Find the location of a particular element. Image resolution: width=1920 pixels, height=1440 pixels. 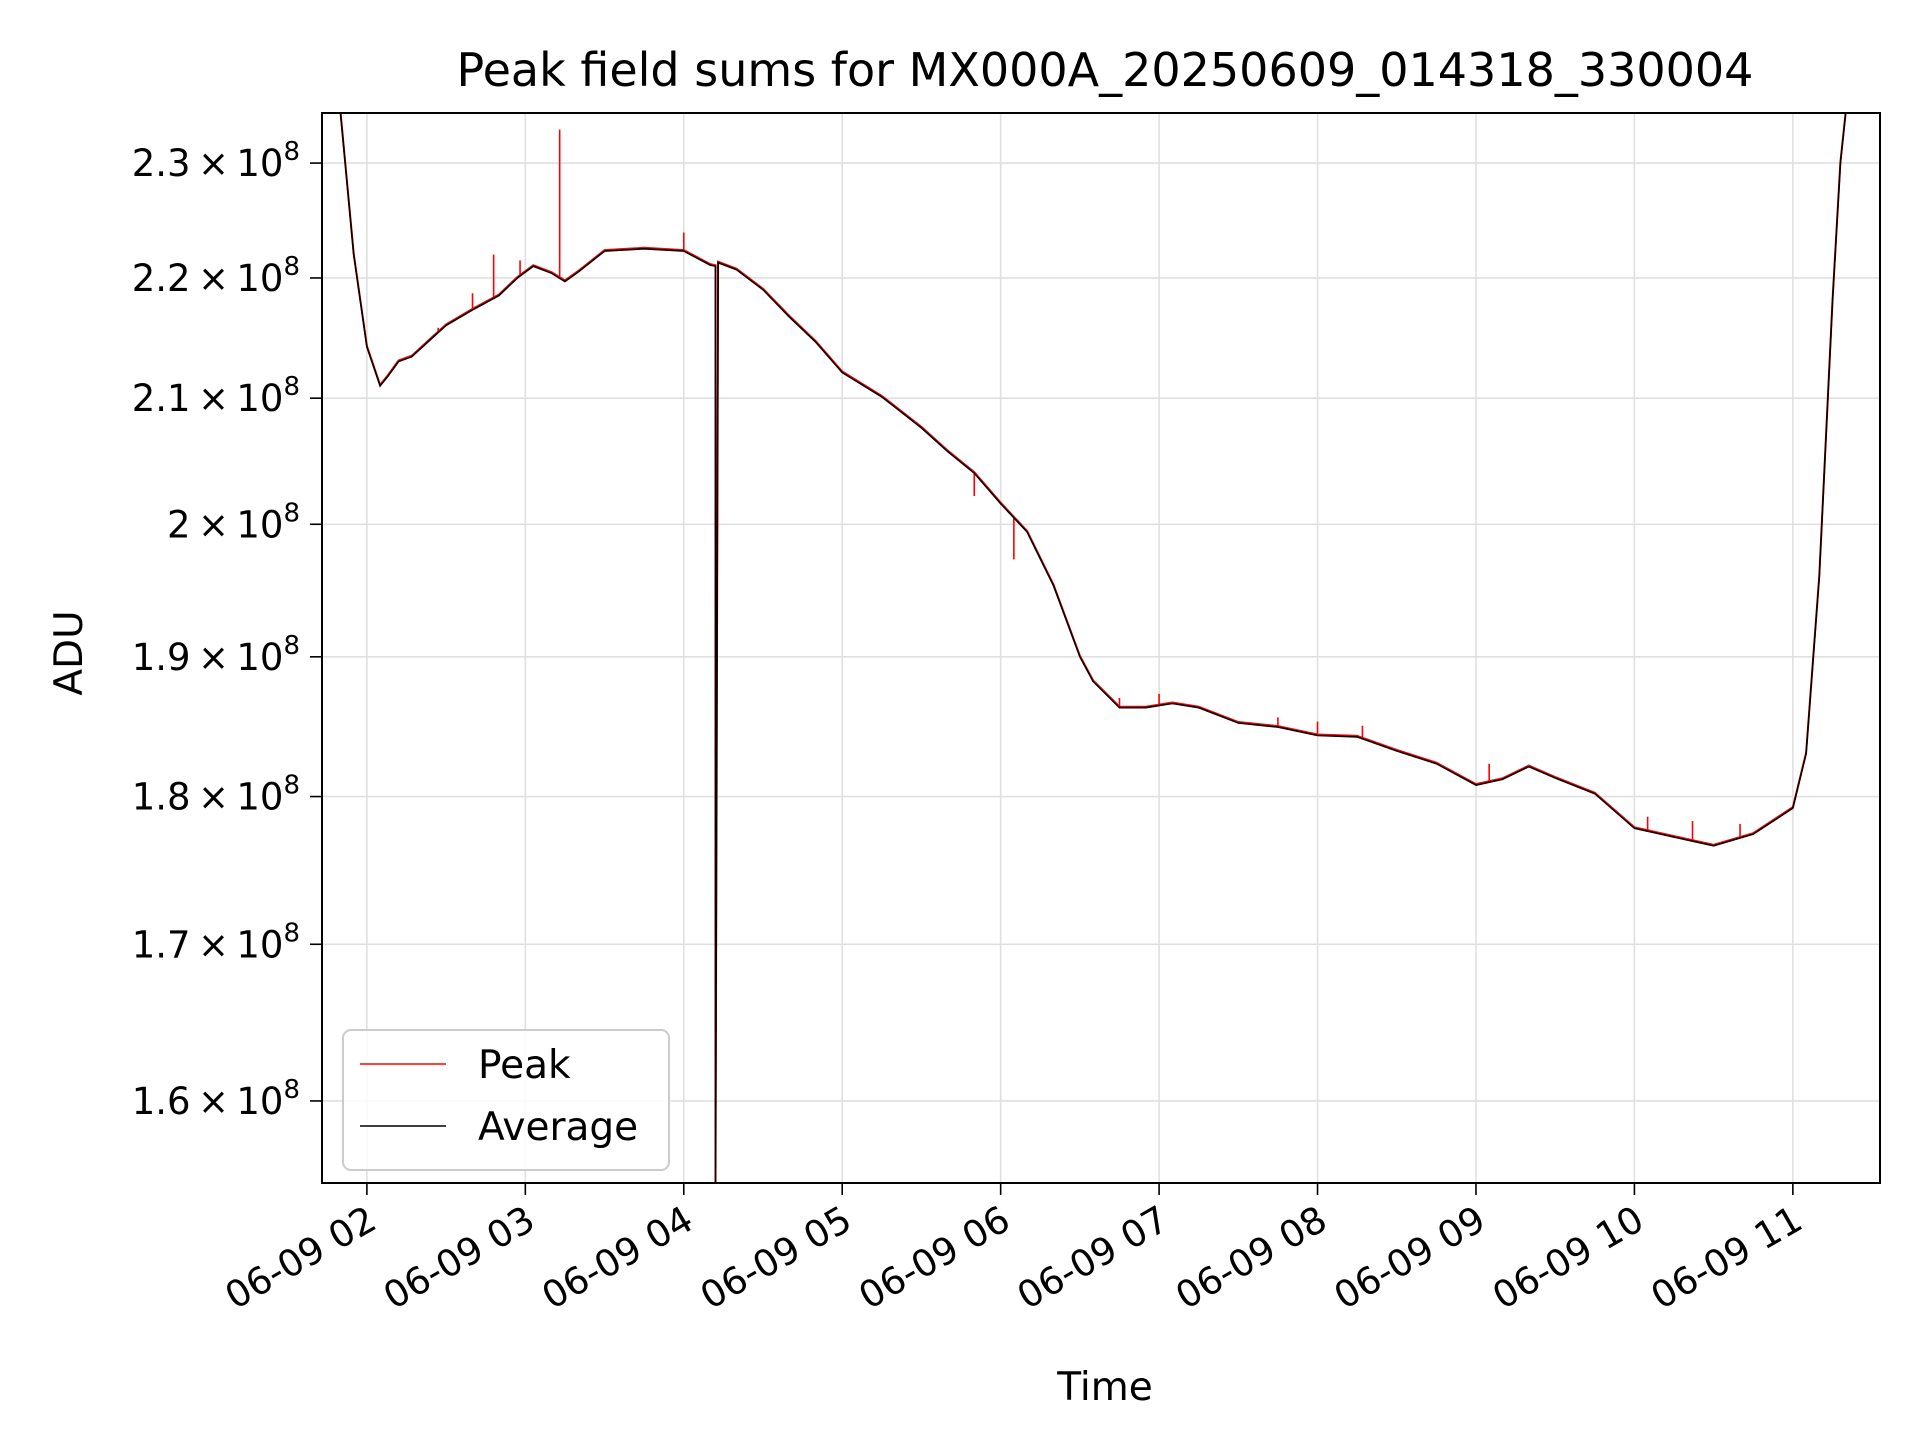

legend-box is located at coordinates (506, 1100).